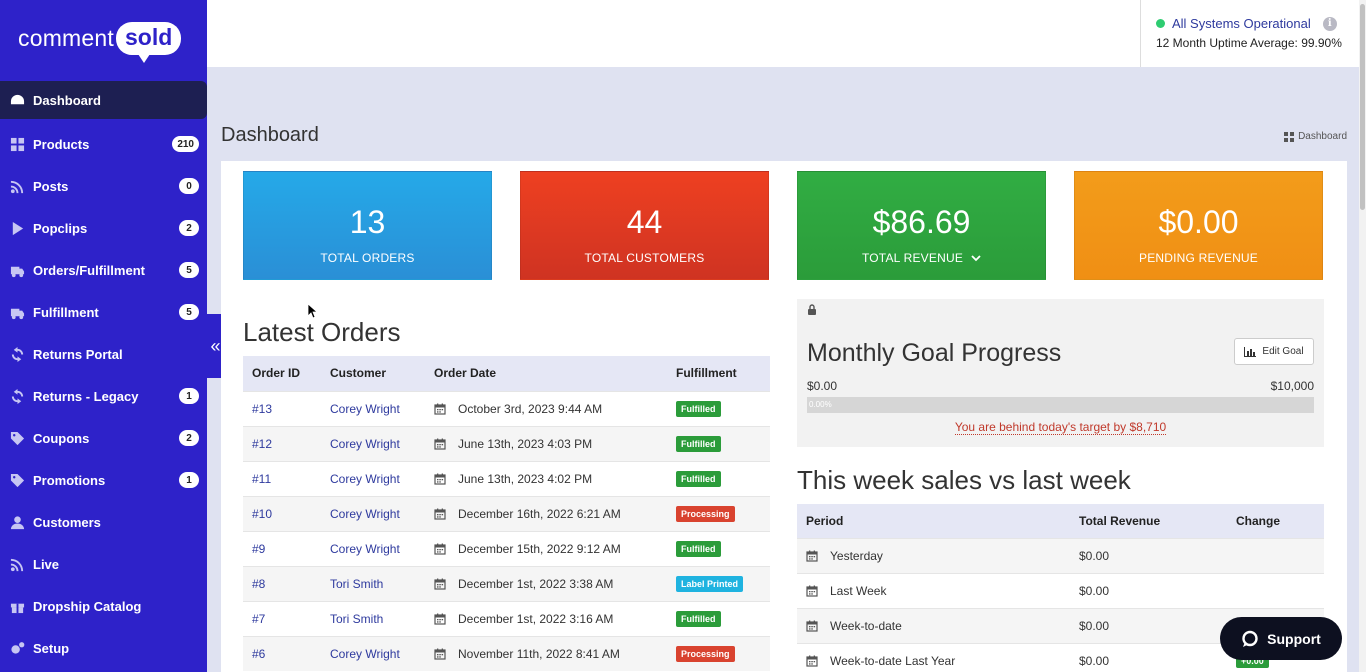  Describe the element at coordinates (103, 312) in the screenshot. I see `sidebar-item-fulfillment: Fulfillment 5` at that location.